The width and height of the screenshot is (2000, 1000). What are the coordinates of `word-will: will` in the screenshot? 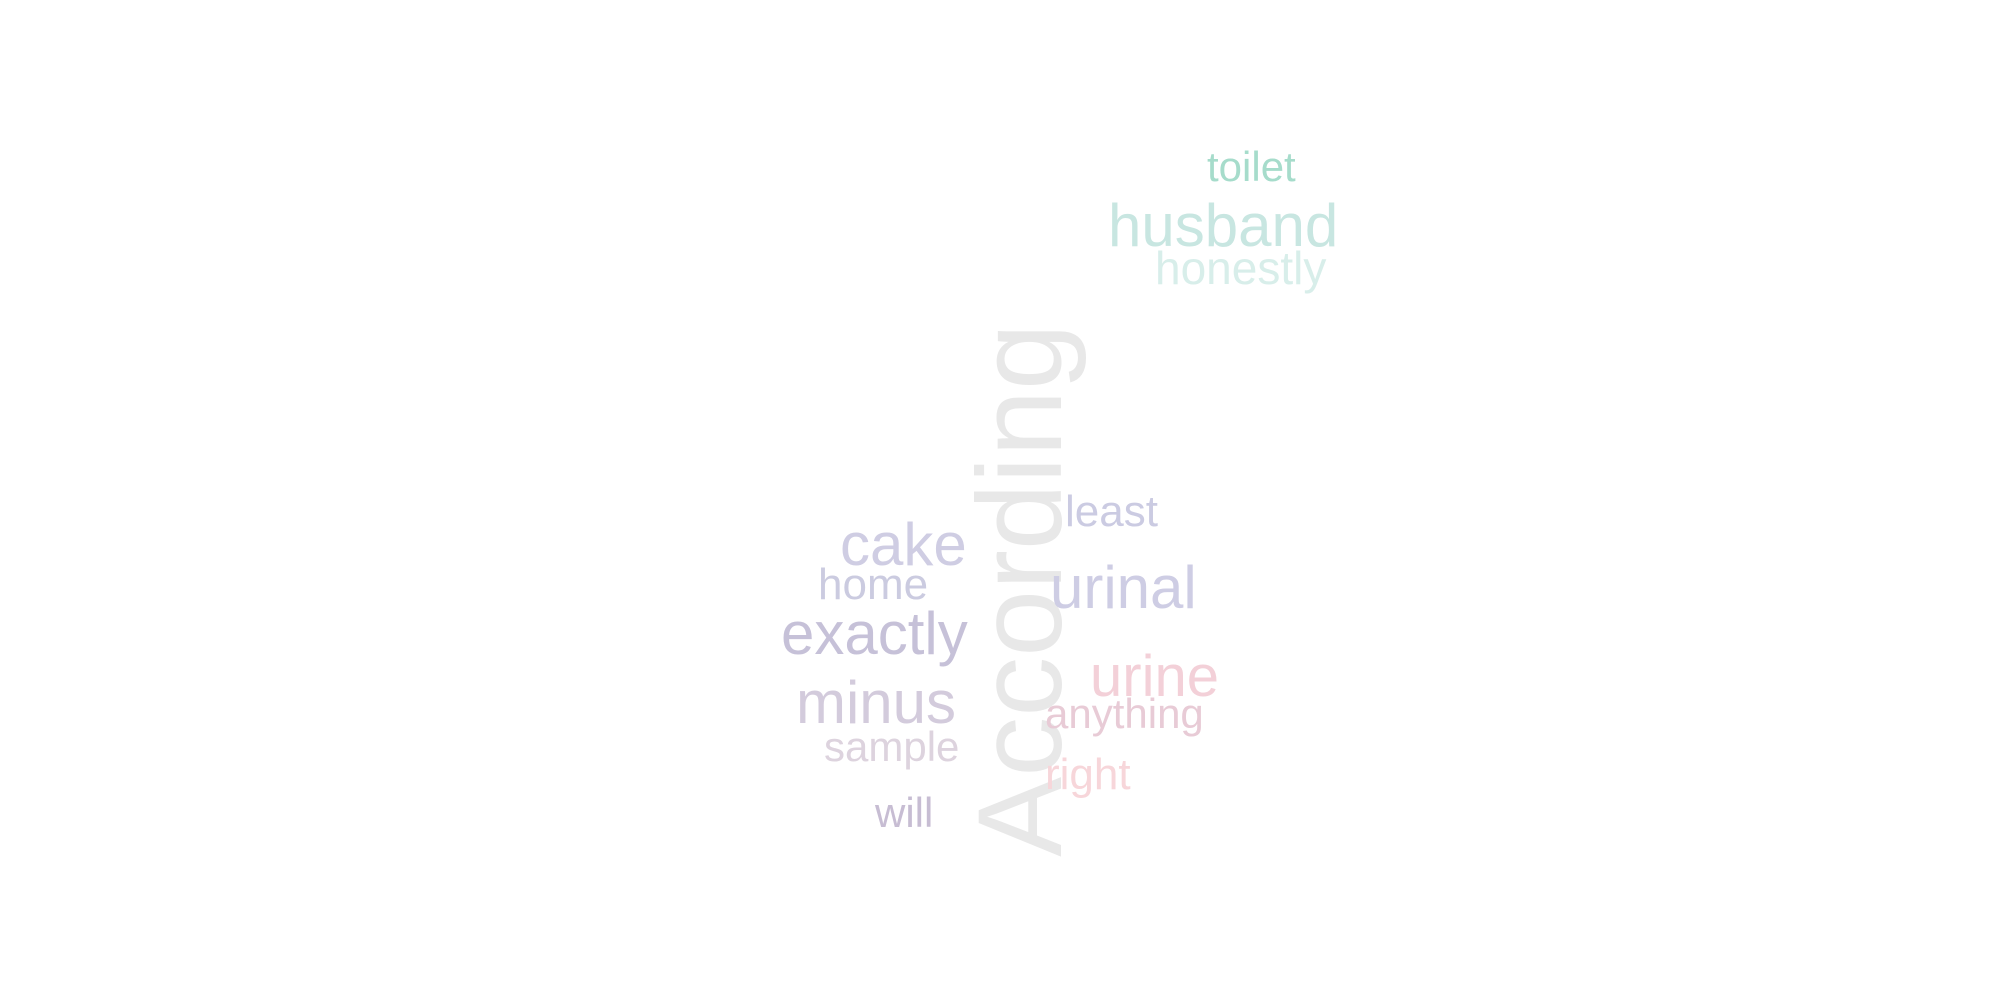 It's located at (904, 812).